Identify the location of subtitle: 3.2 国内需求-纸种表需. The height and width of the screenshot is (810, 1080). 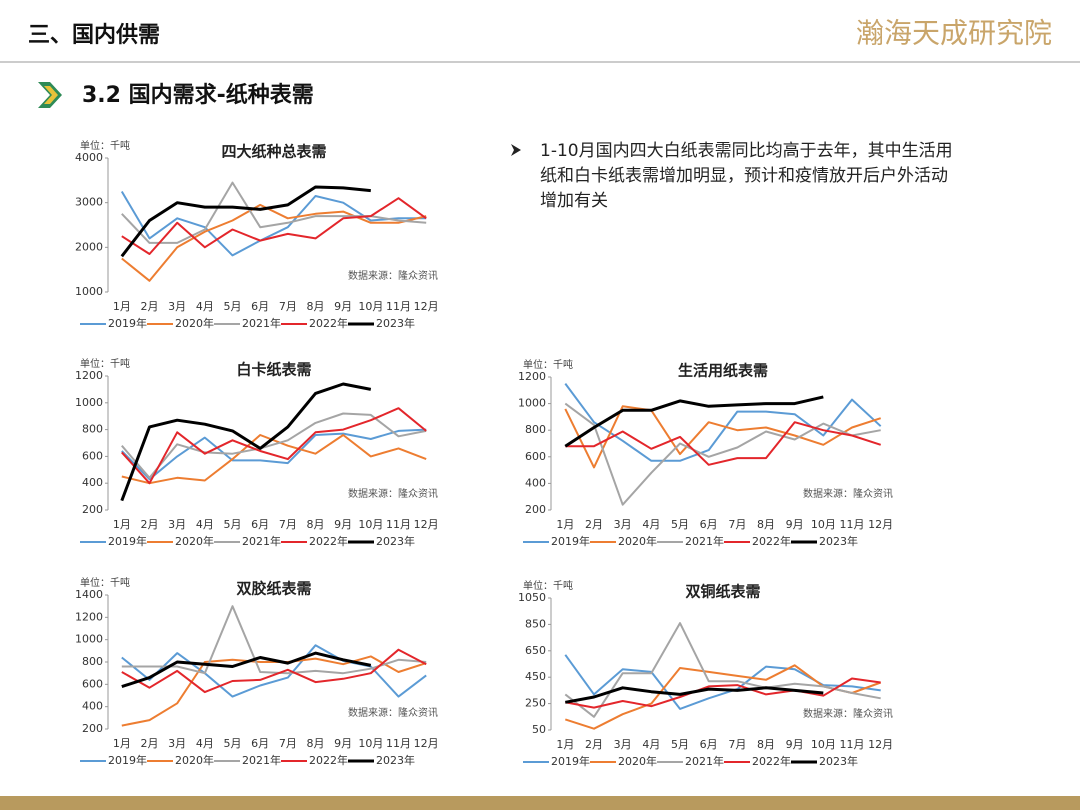
(198, 95).